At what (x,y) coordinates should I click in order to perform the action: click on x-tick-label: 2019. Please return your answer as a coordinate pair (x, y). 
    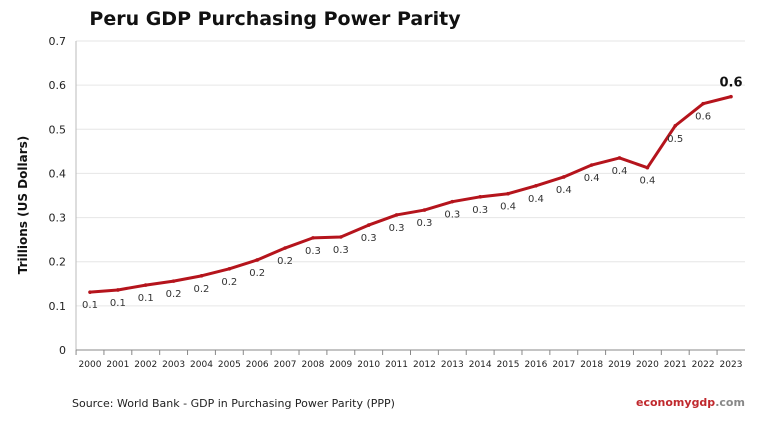
    Looking at the image, I should click on (619, 365).